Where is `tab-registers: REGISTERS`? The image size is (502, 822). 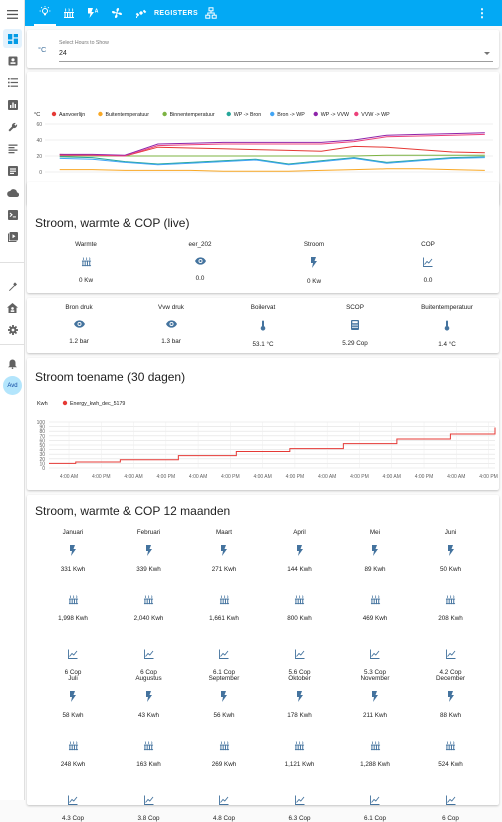
tab-registers: REGISTERS is located at coordinates (176, 13).